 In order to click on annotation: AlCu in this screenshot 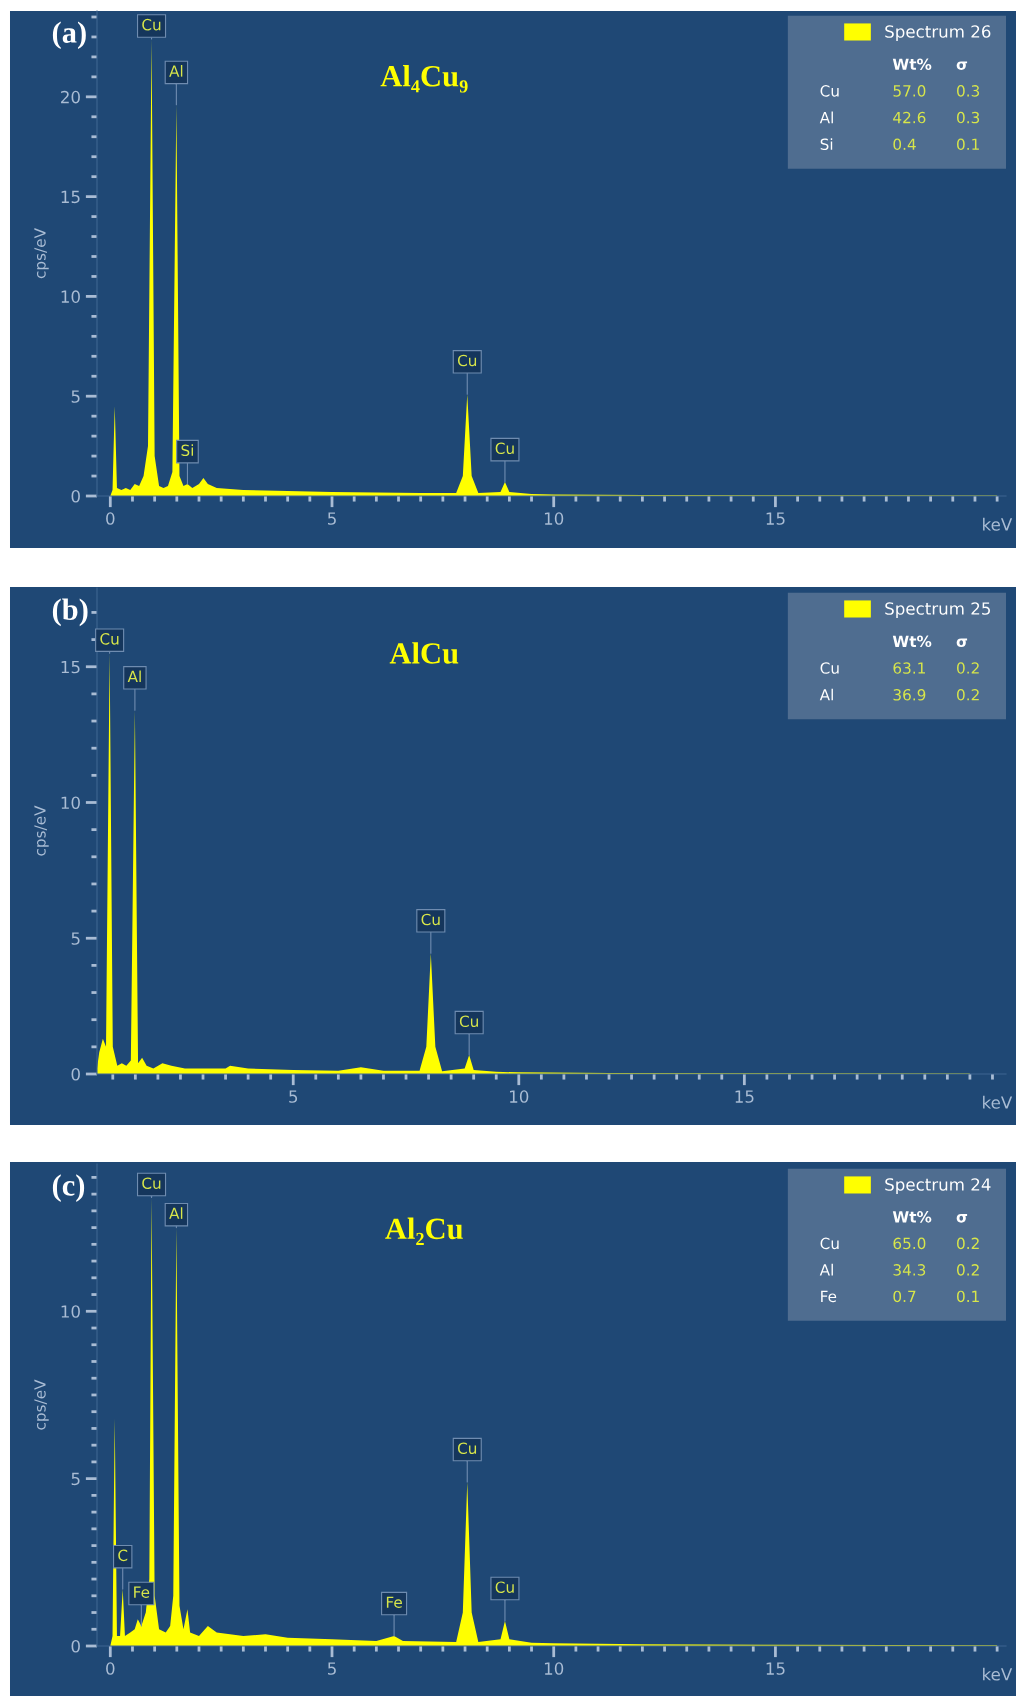, I will do `click(424, 653)`.